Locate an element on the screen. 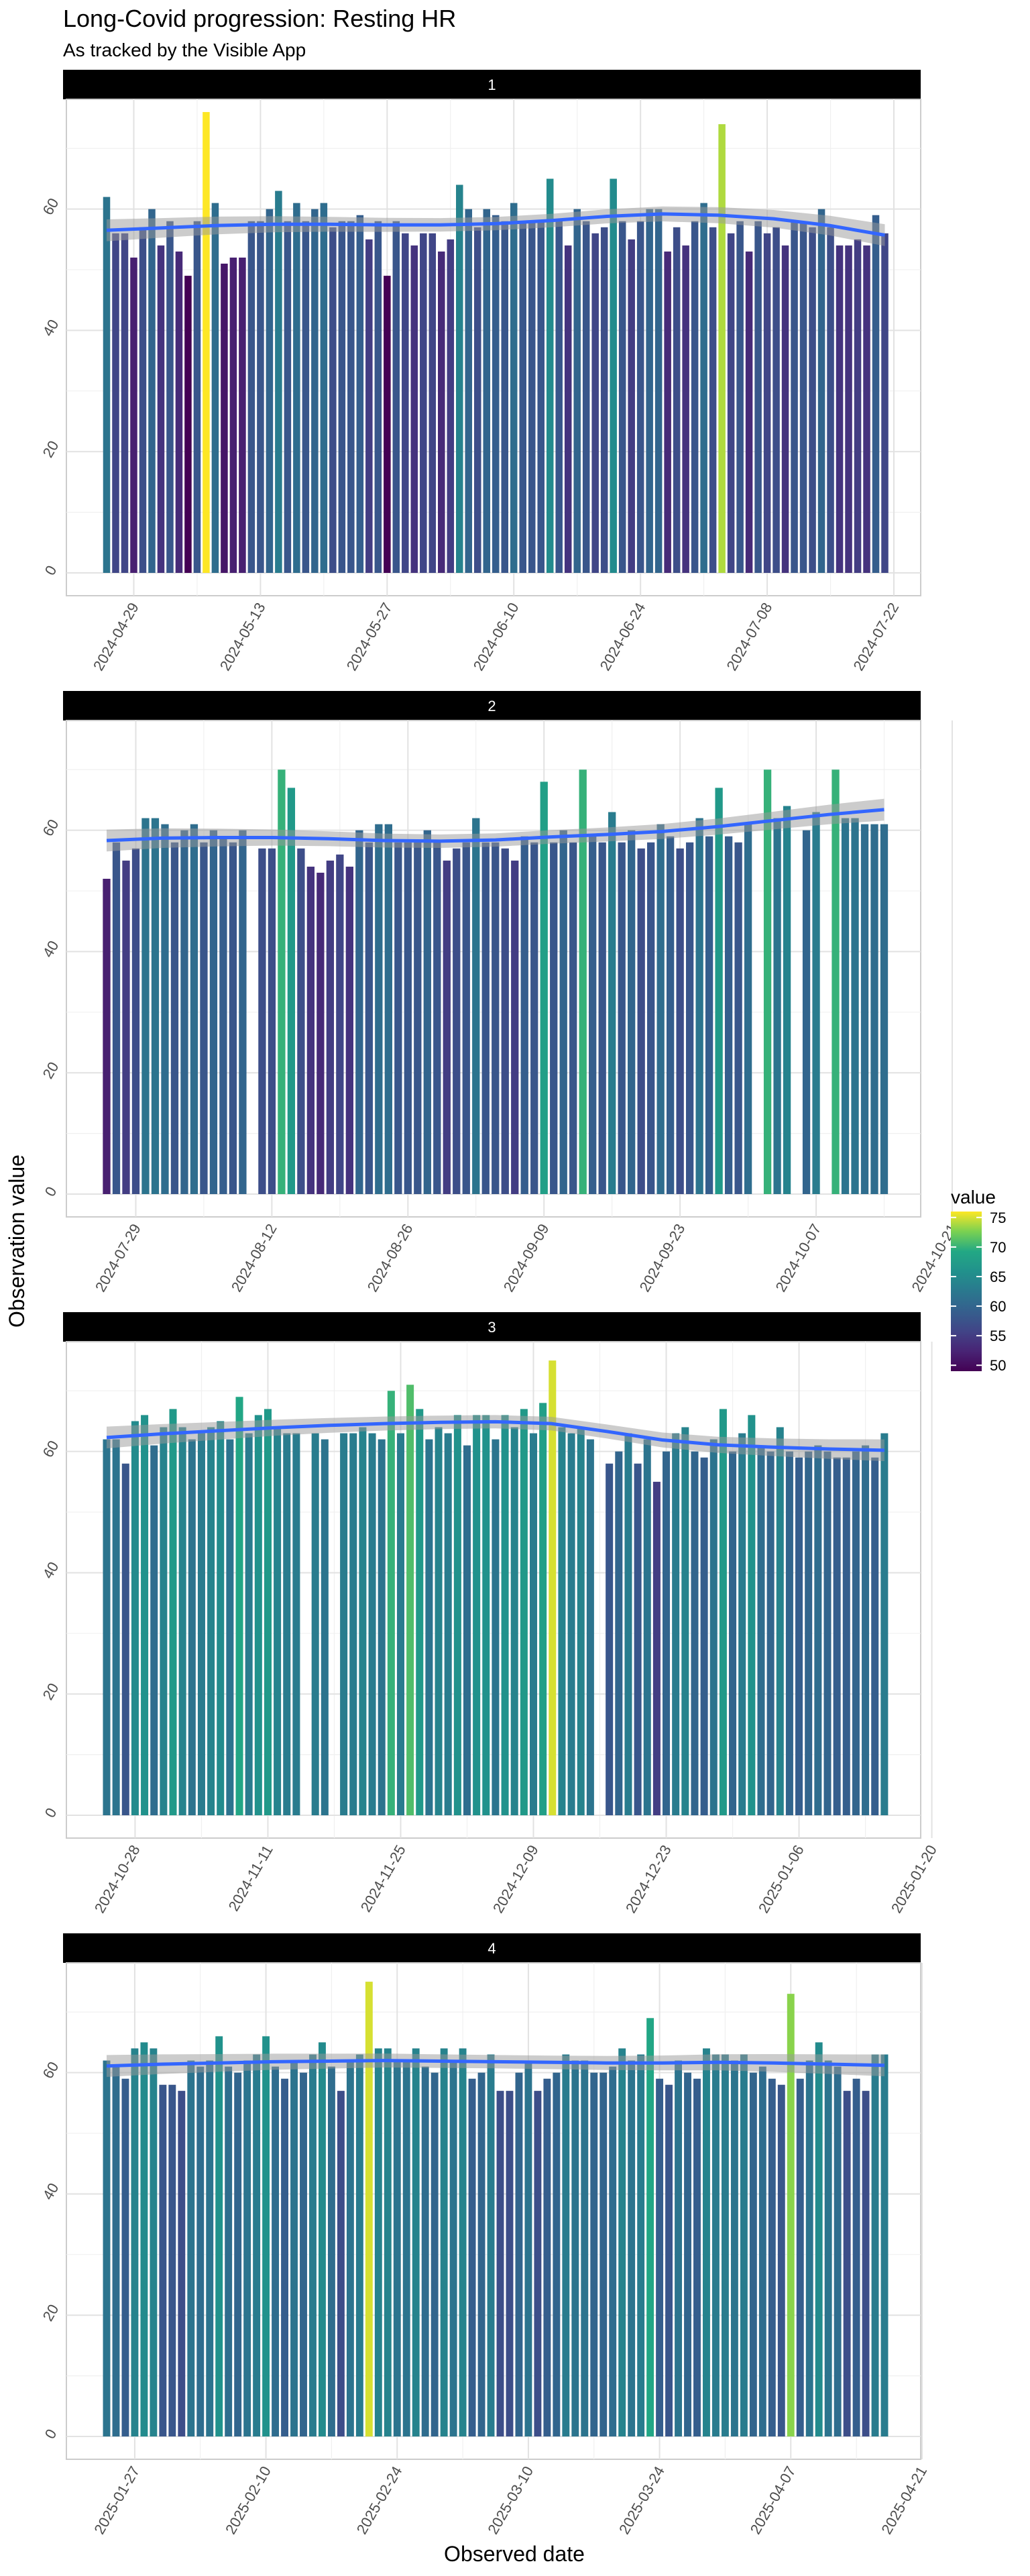 The height and width of the screenshot is (2576, 1030). y-tick-label: 0 is located at coordinates (51, 1813).